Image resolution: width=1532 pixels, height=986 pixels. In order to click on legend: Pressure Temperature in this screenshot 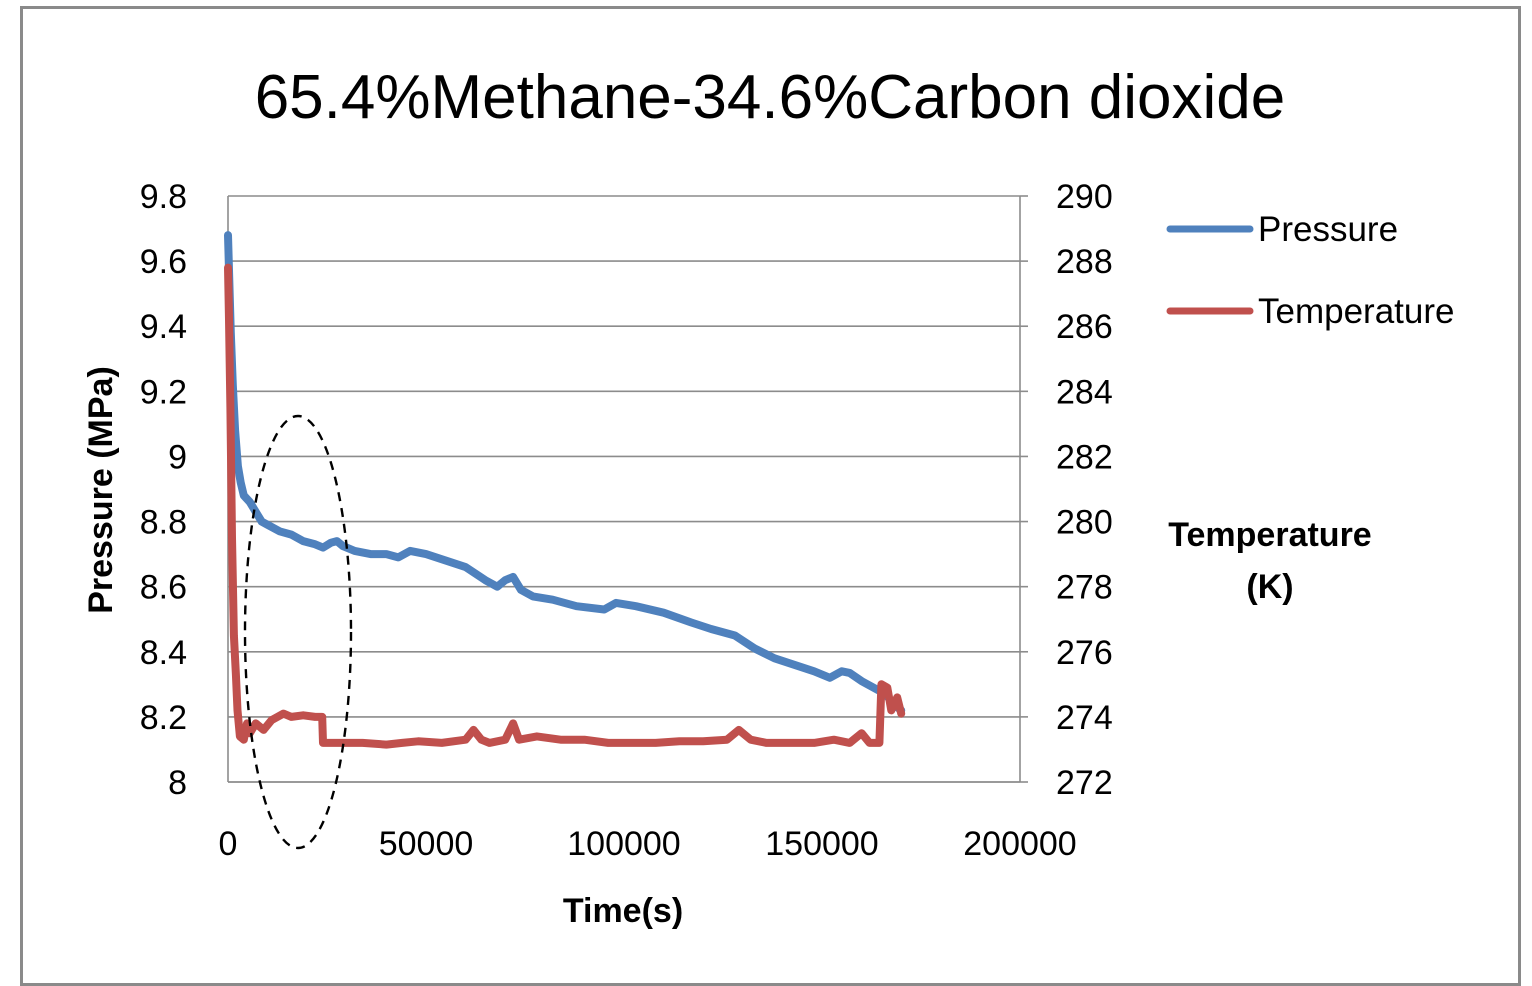, I will do `click(1310, 270)`.